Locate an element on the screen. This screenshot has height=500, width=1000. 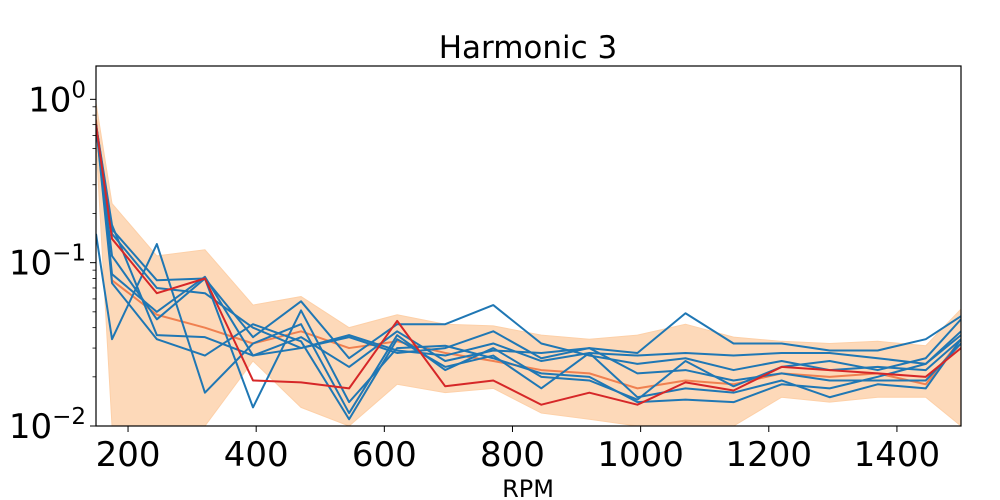
x-tick-label: 200 is located at coordinates (128, 455).